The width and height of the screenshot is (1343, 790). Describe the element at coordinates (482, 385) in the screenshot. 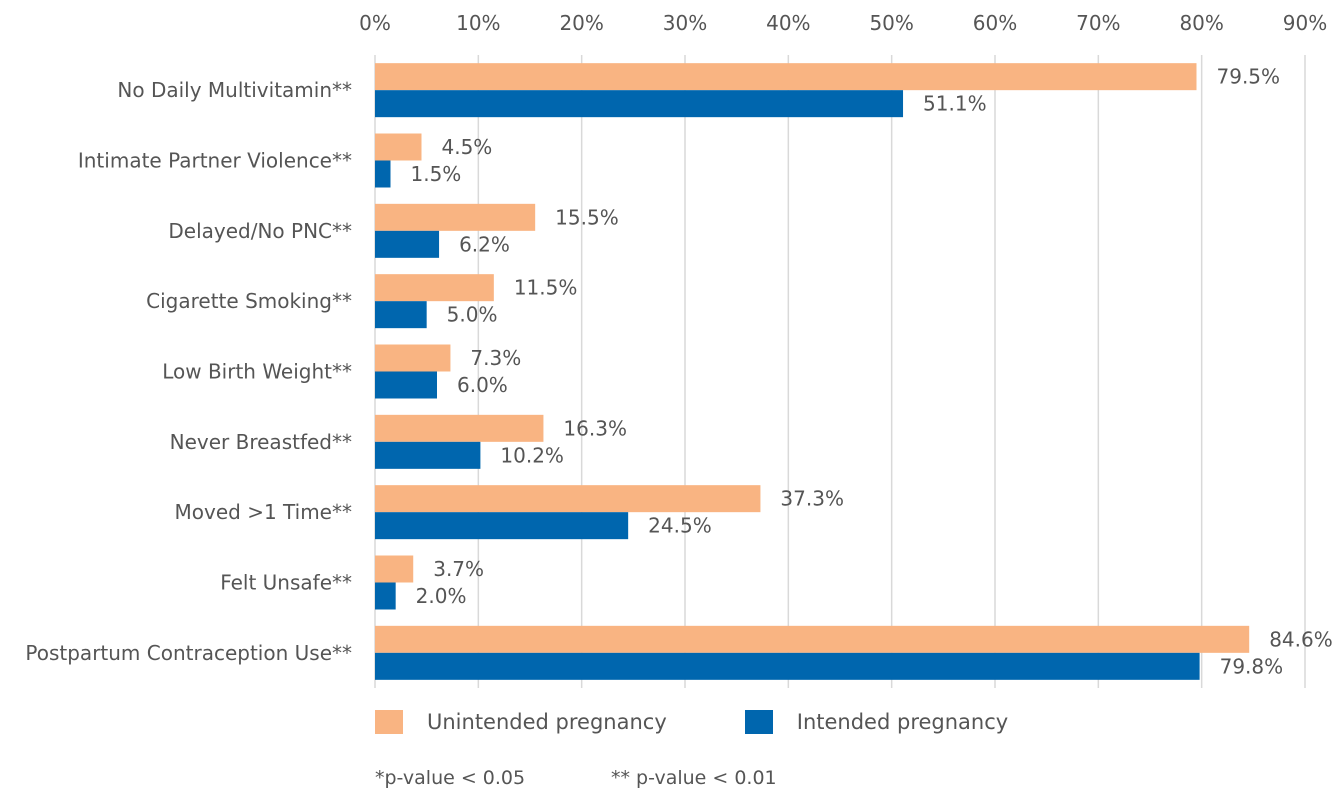

I see `data-label: 6.0%` at that location.